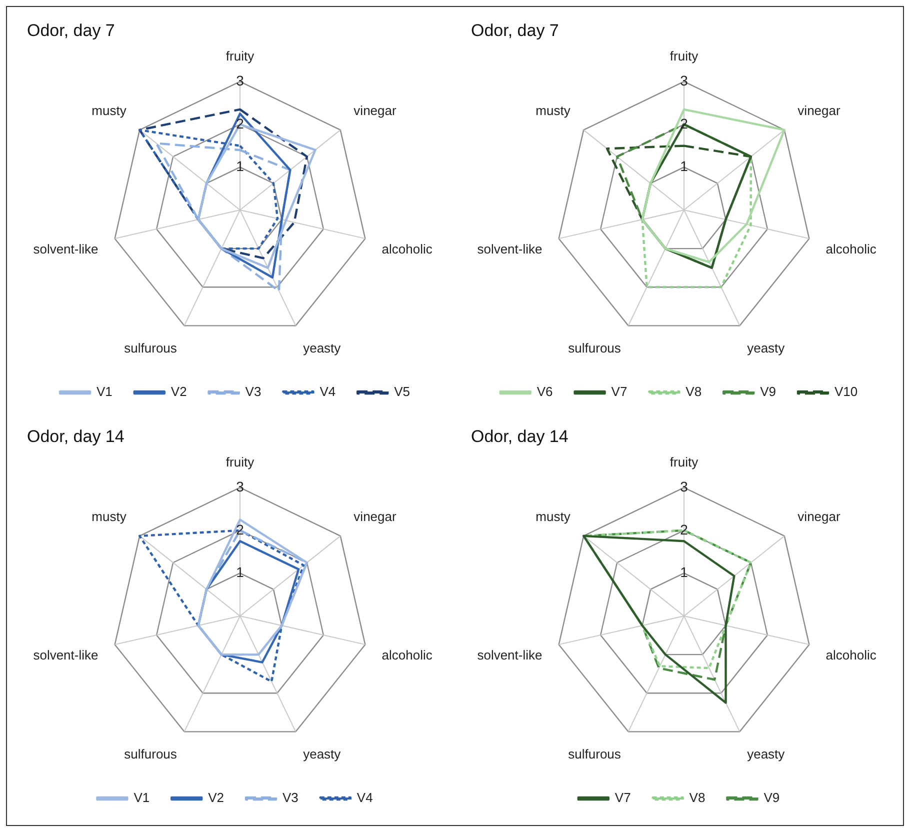 This screenshot has height=830, width=912. I want to click on legend-label: V6, so click(544, 392).